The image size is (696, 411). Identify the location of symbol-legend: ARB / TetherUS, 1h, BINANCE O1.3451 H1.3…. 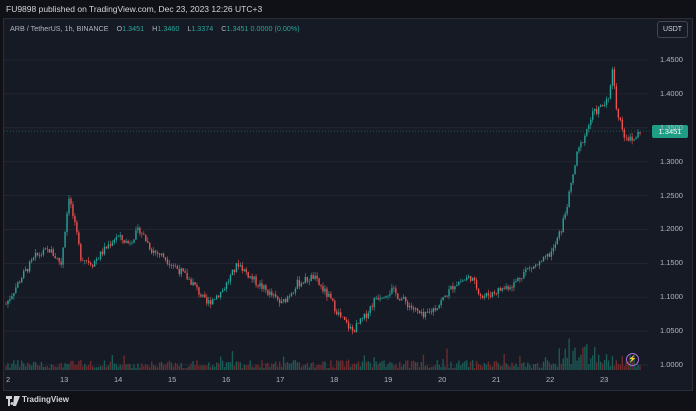
(155, 28).